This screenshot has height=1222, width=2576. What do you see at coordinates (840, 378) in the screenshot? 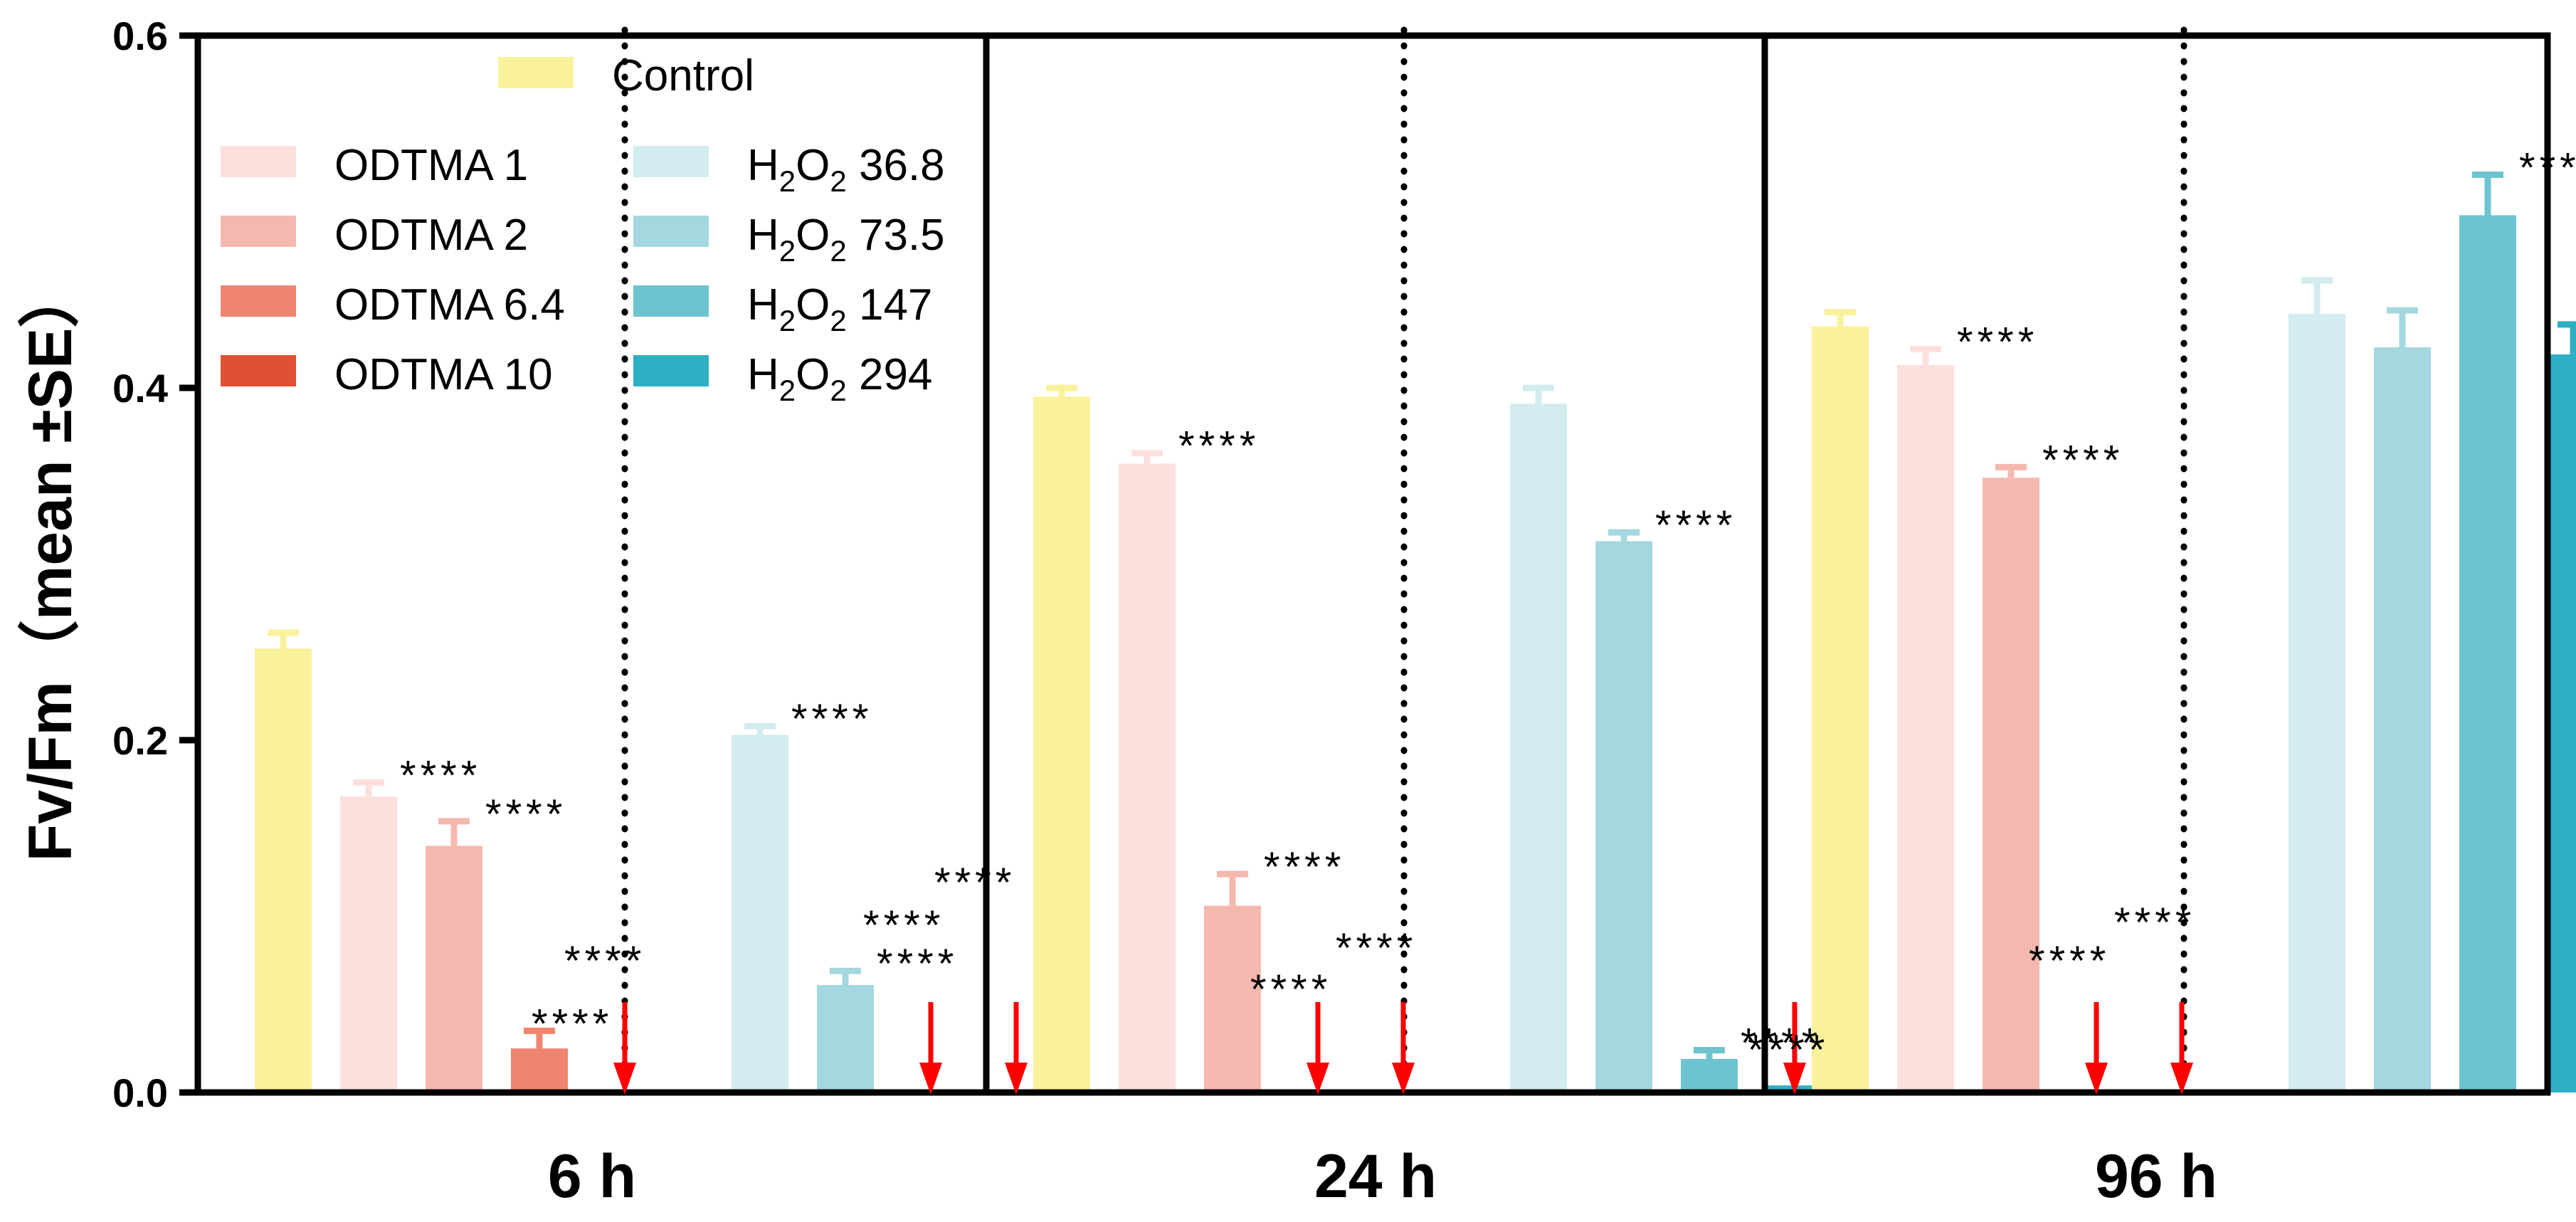
I see `legend-label-h2o2-294: H2O2 294` at bounding box center [840, 378].